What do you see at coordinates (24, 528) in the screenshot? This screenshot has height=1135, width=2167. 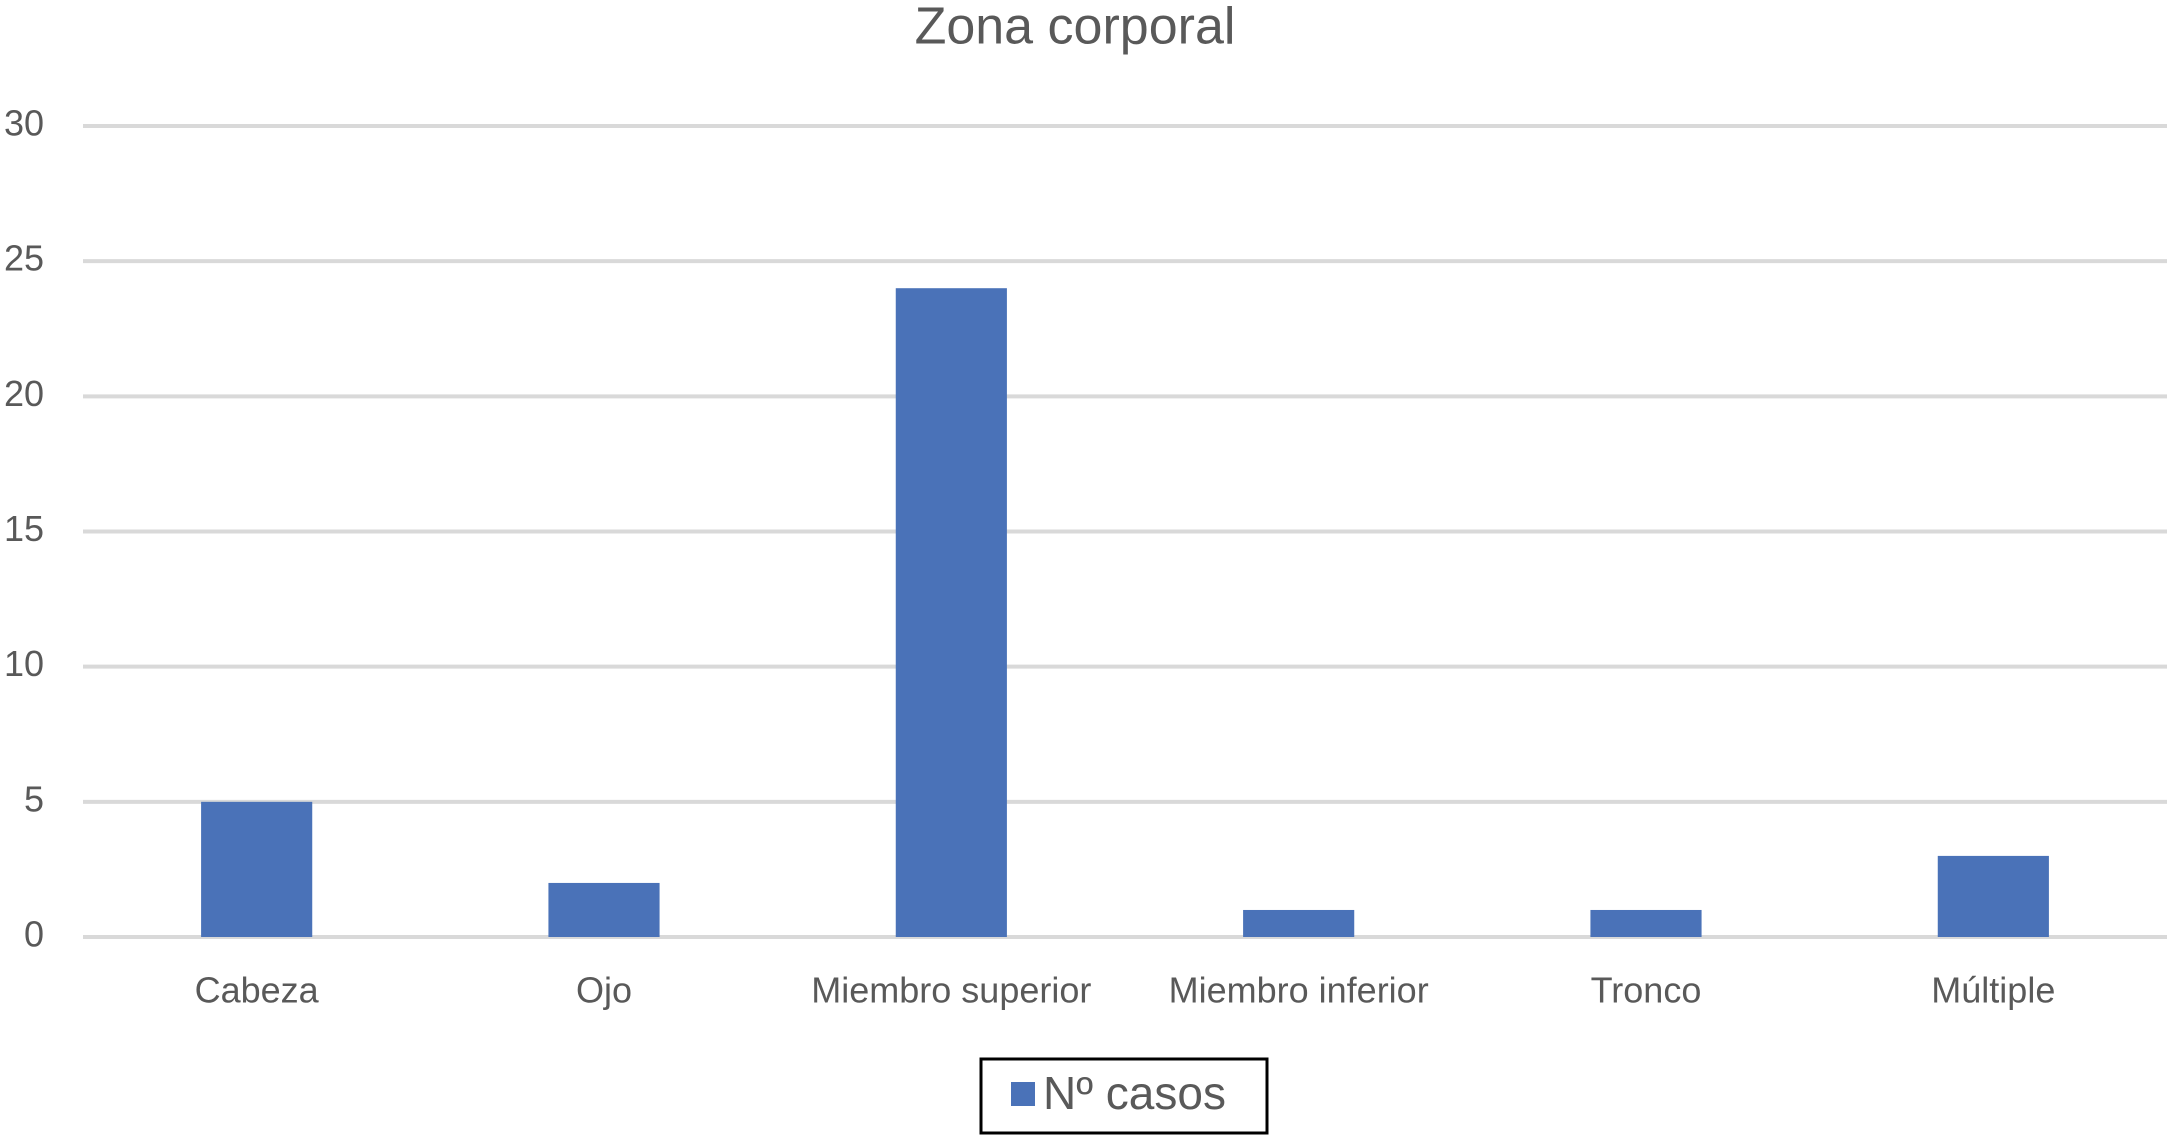 I see `y-tick-label: 15` at bounding box center [24, 528].